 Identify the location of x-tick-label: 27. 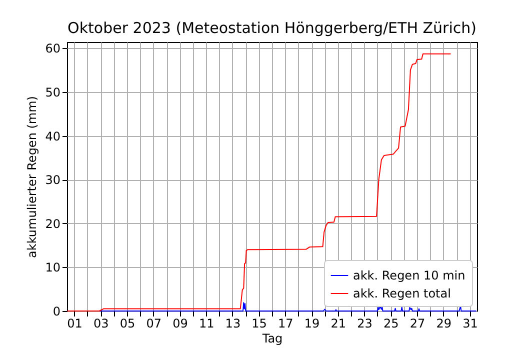
(418, 323).